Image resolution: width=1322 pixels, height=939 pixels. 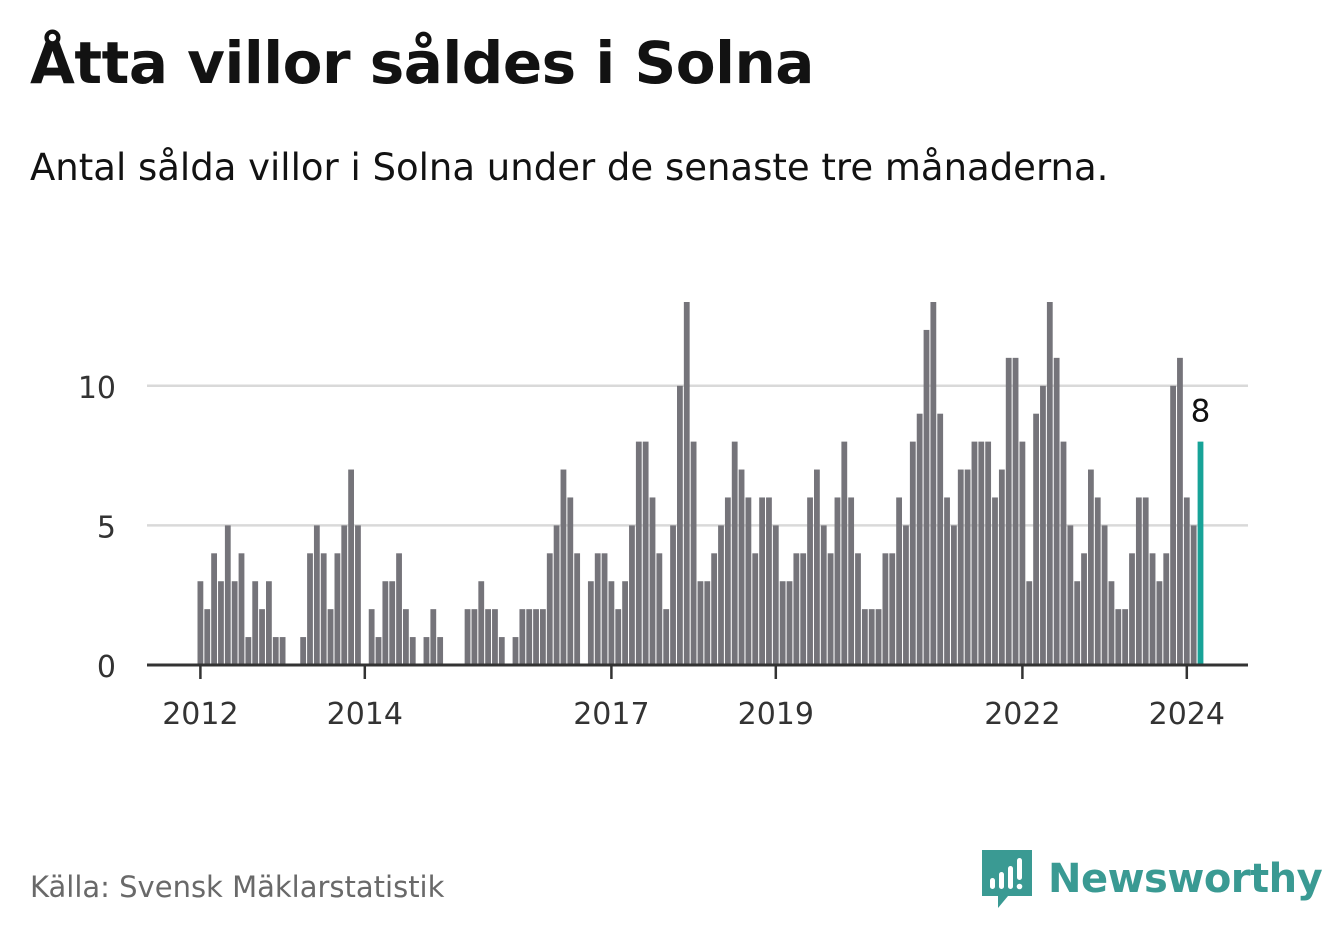 What do you see at coordinates (237, 887) in the screenshot?
I see `source-note: Källa: Svensk Mäklarstatistik` at bounding box center [237, 887].